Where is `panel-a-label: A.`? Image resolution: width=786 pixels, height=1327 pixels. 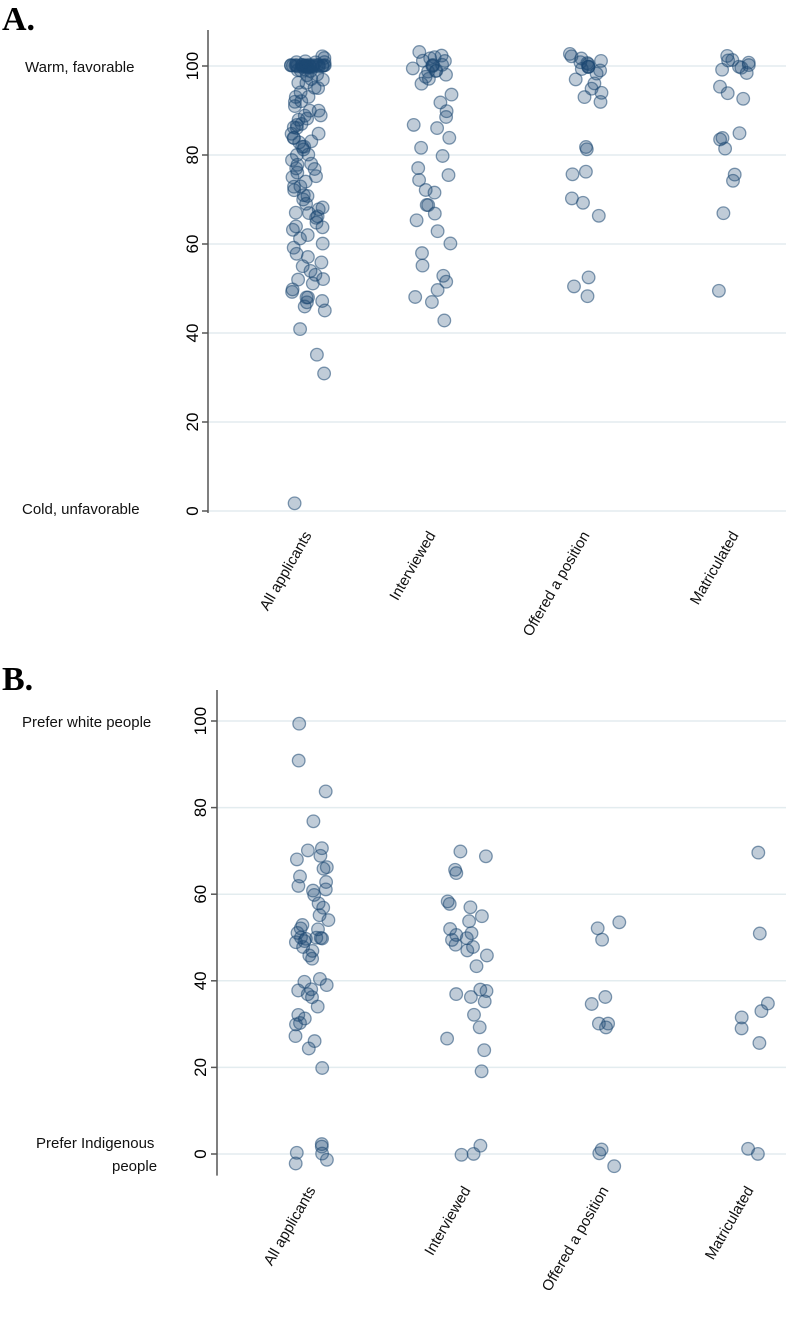 panel-a-label: A. is located at coordinates (18, 19).